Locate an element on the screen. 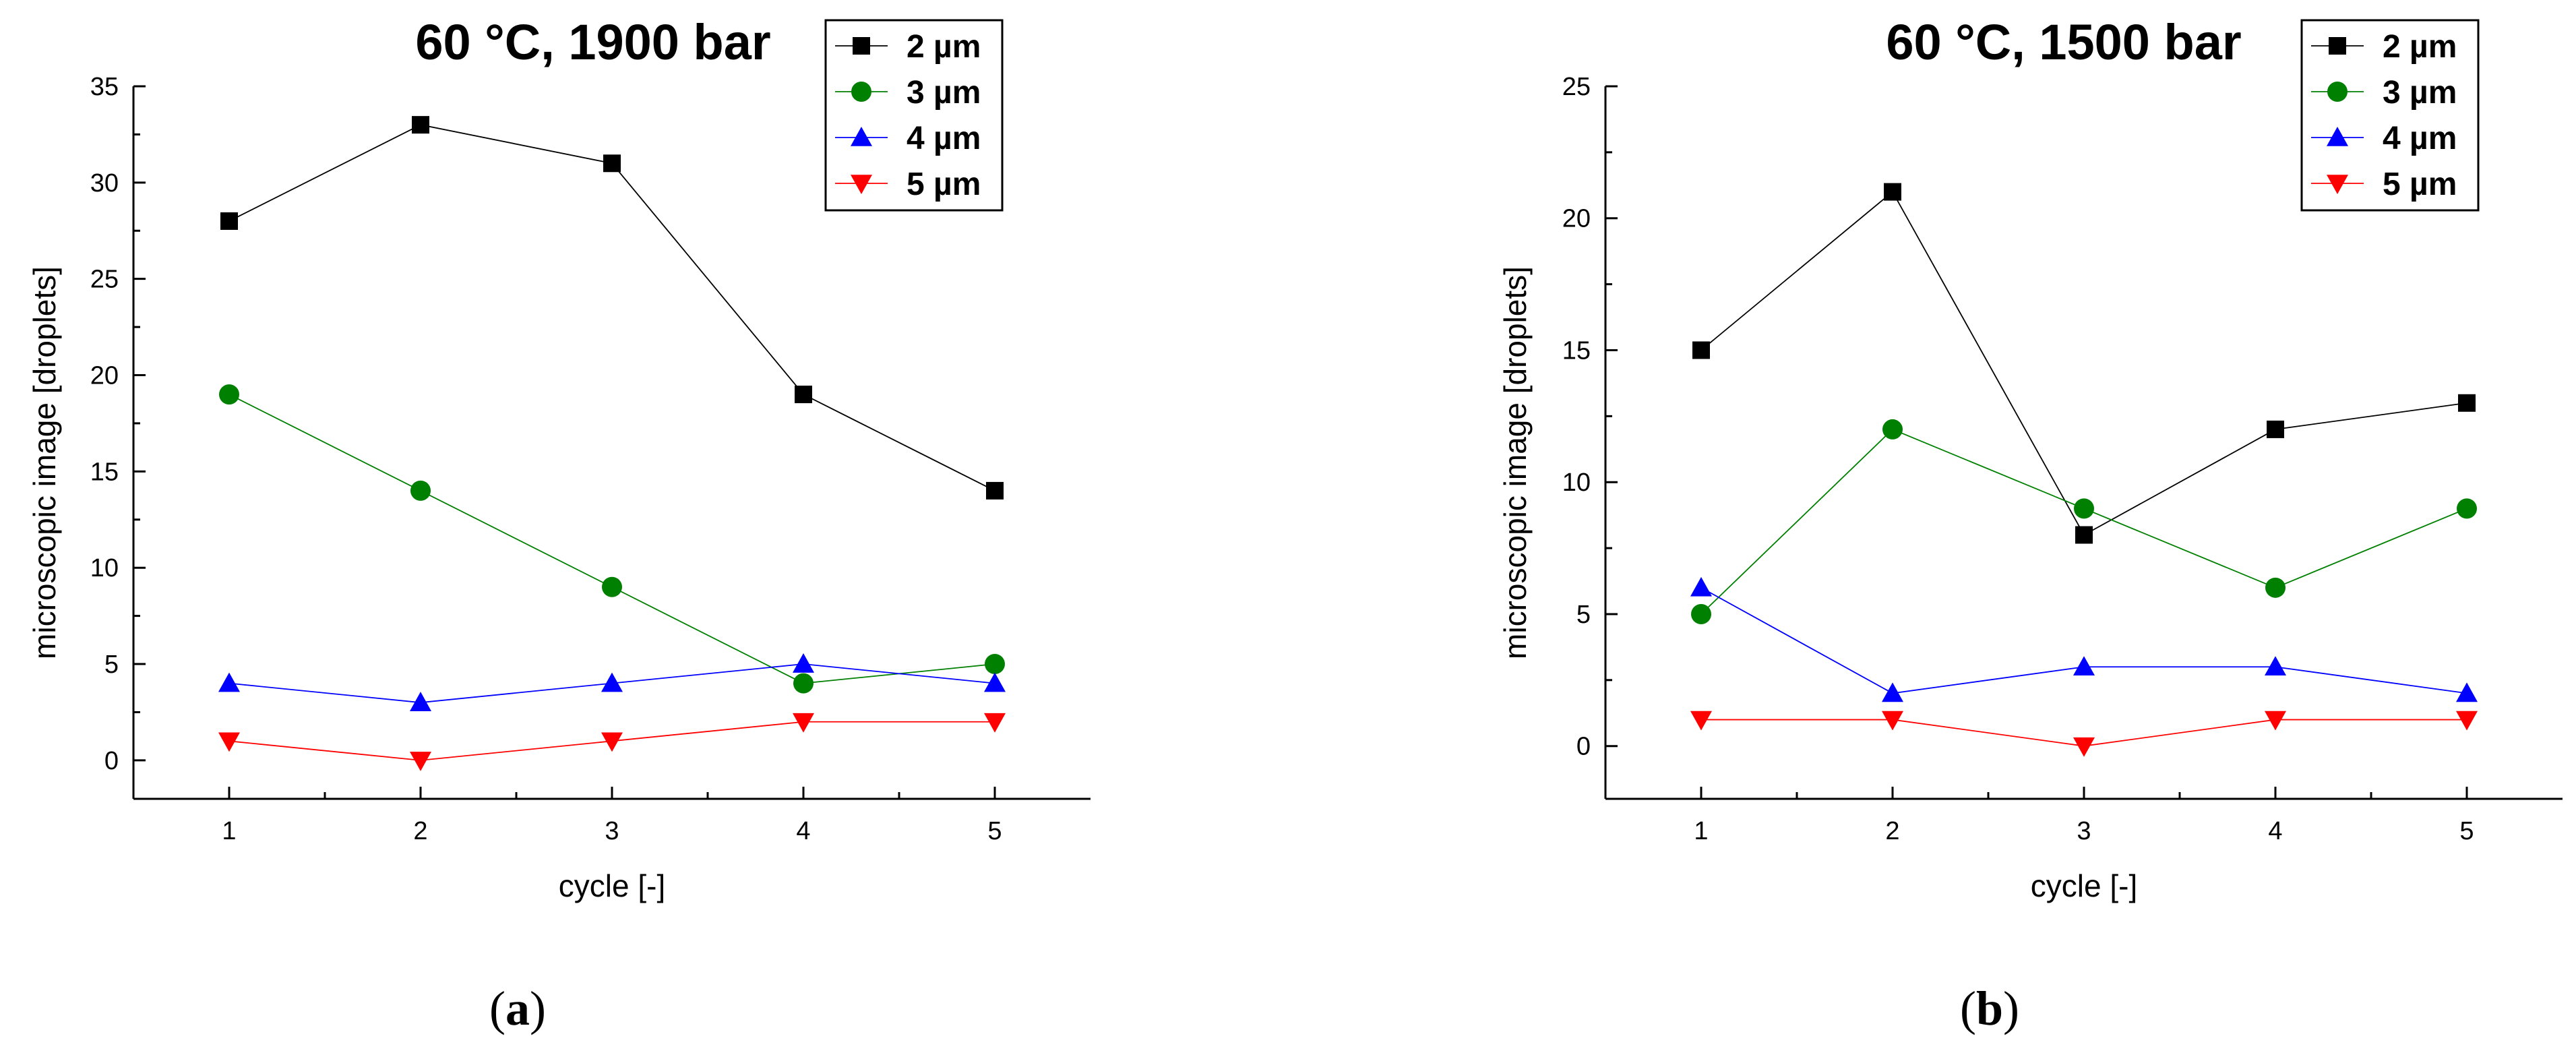 Image resolution: width=2576 pixels, height=1055 pixels. chart-title: 60 °C, 1900 bar is located at coordinates (592, 42).